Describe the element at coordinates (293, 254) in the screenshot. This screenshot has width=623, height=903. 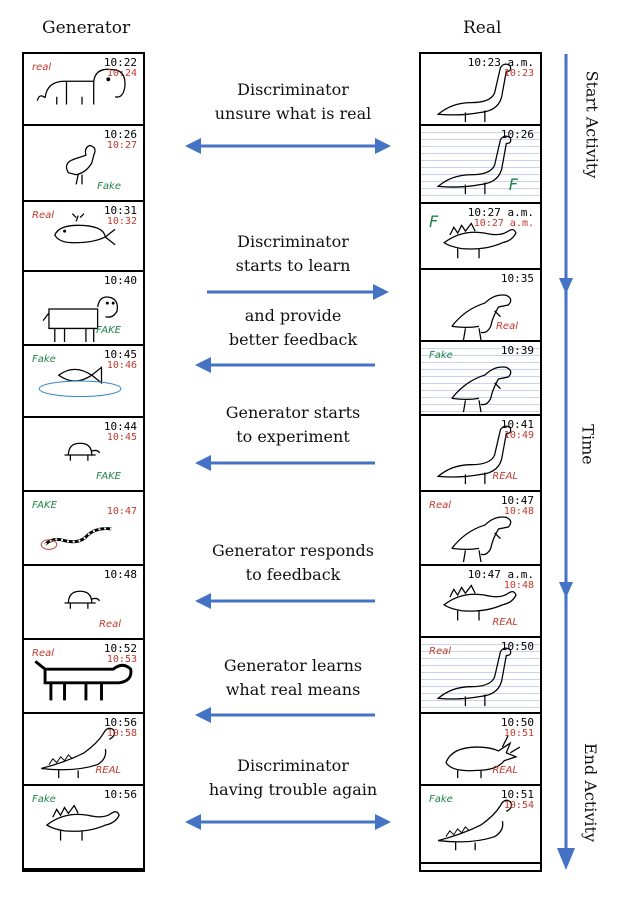
I see `step-2-text: Discriminator starts to learn` at that location.